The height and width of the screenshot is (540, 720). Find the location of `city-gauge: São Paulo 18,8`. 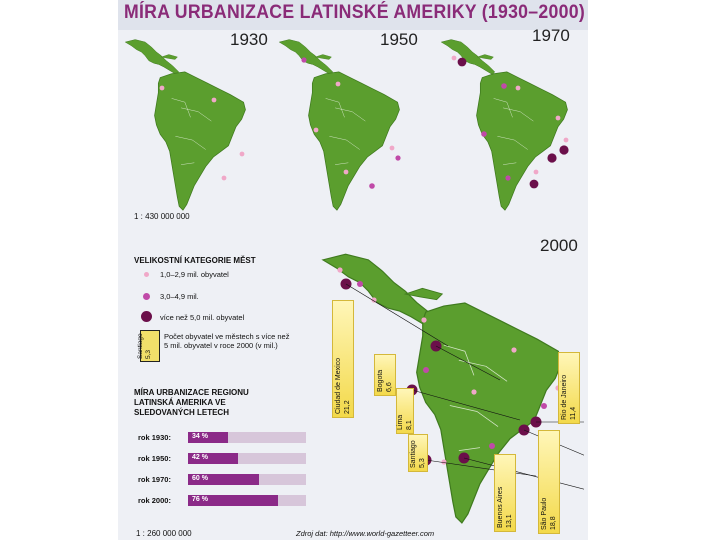

city-gauge: São Paulo 18,8 is located at coordinates (549, 482).